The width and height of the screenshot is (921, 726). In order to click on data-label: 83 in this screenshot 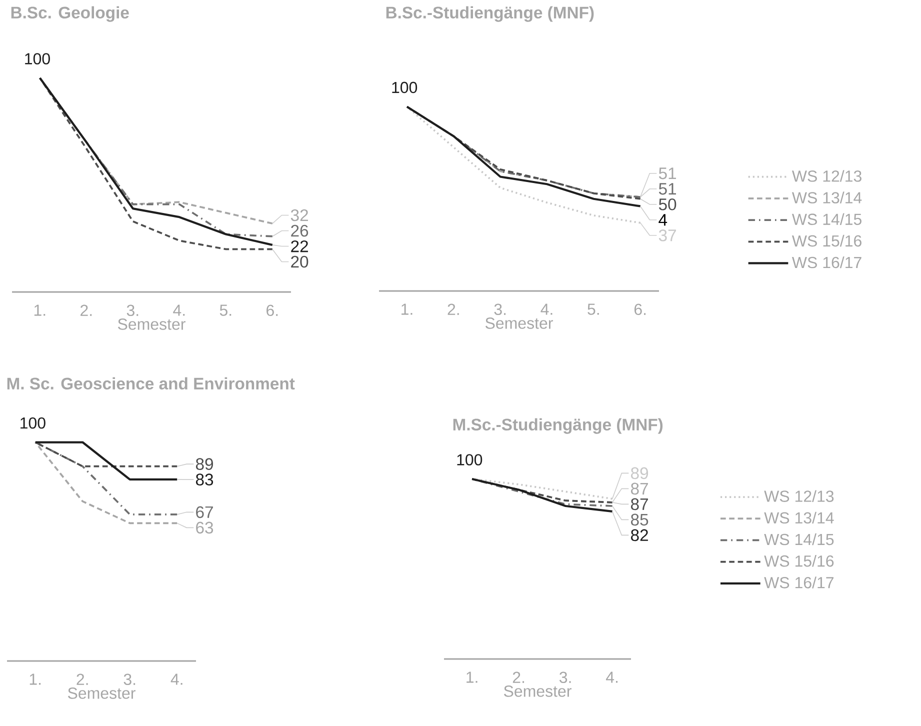, I will do `click(205, 480)`.